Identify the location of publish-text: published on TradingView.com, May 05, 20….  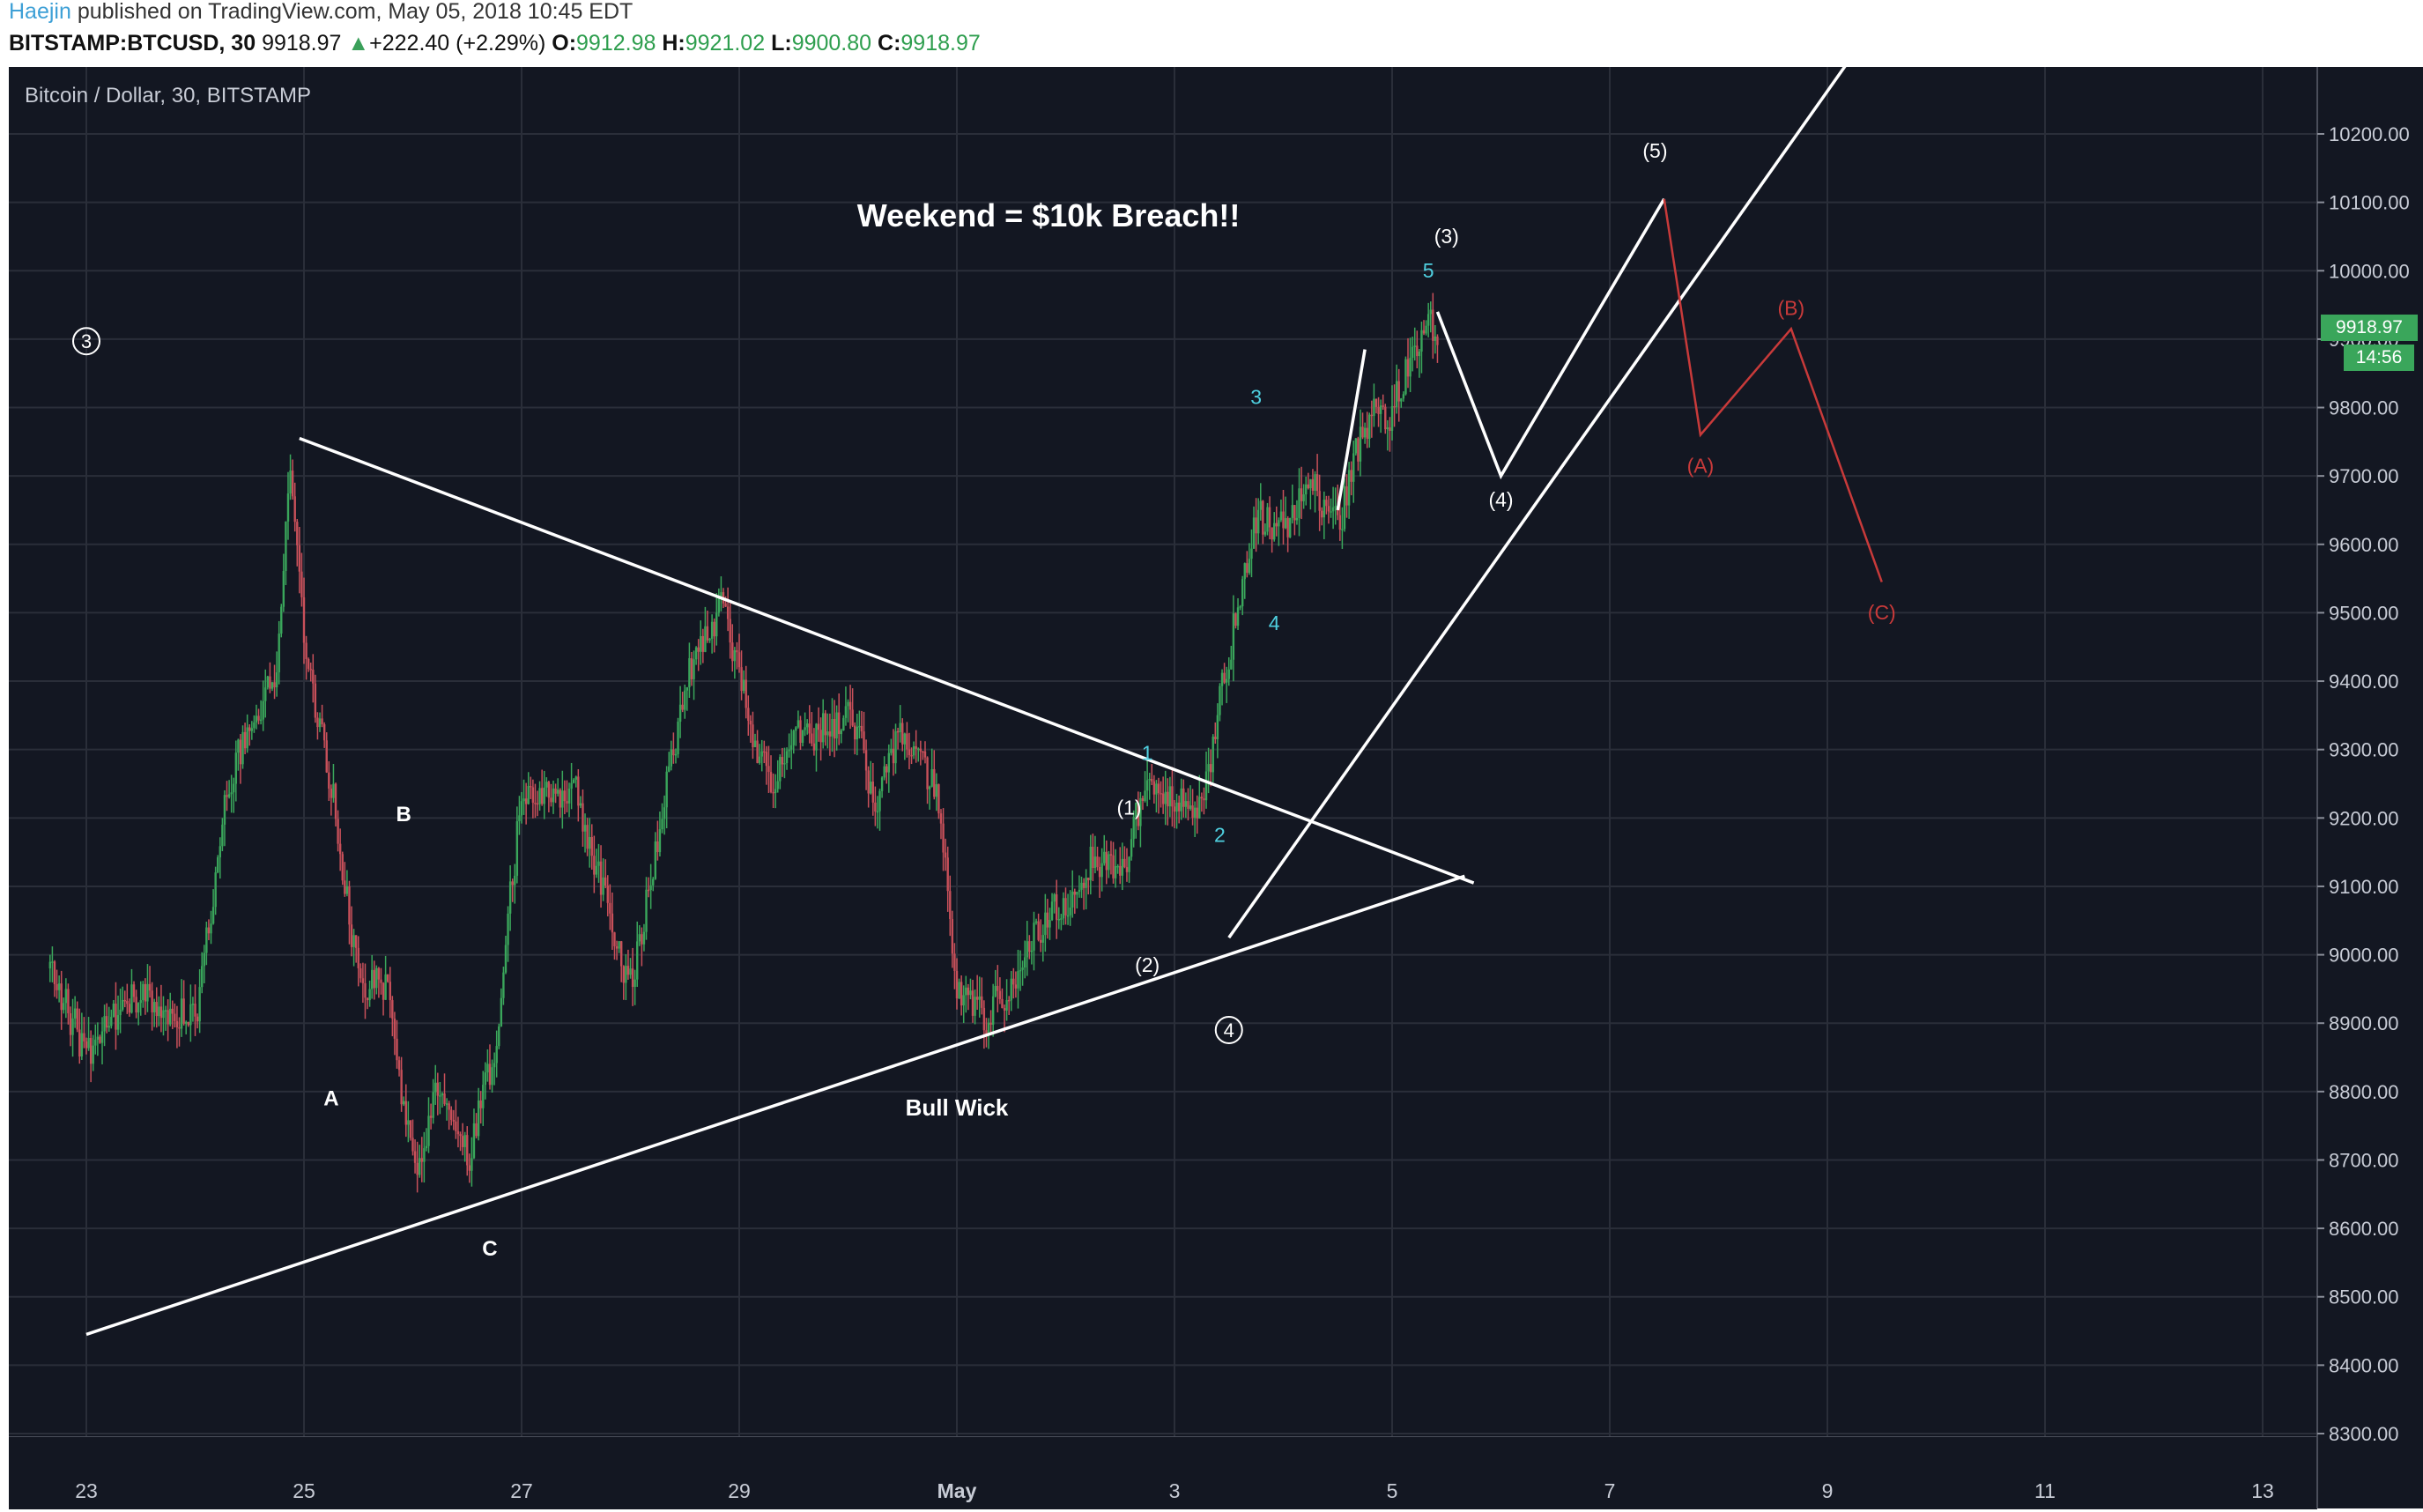
(352, 12).